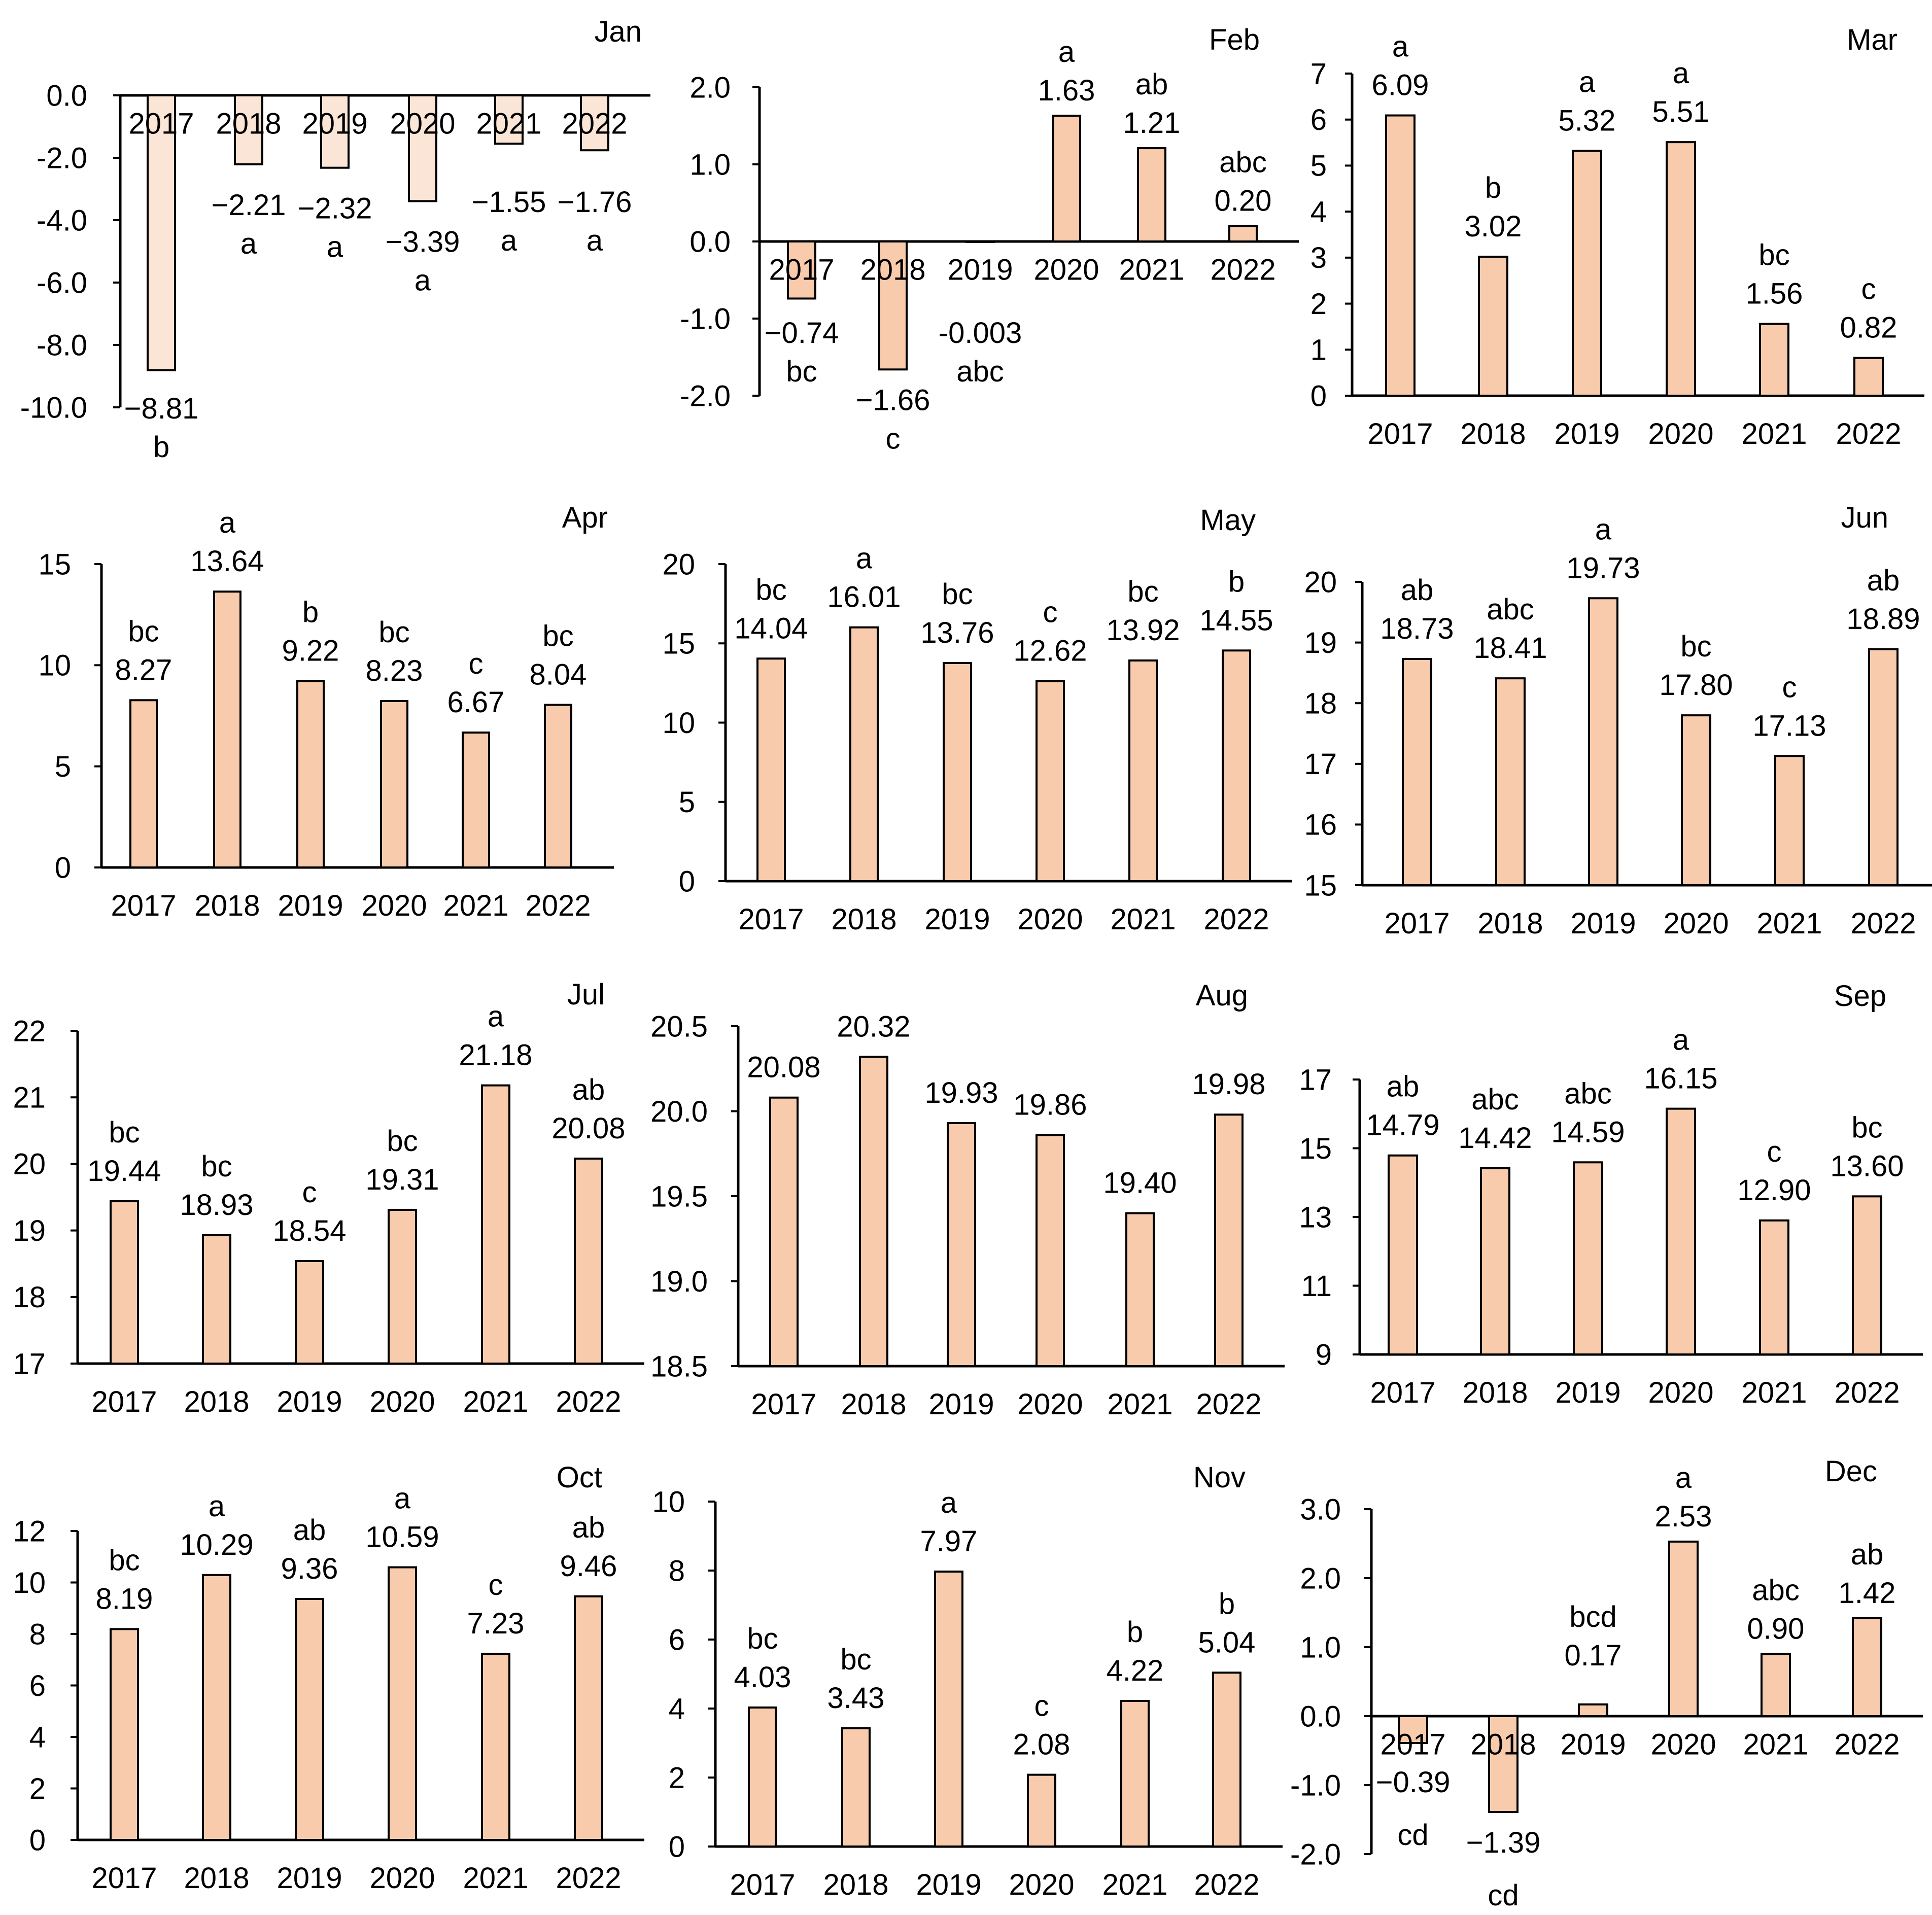 The width and height of the screenshot is (1932, 1915). What do you see at coordinates (1603, 567) in the screenshot?
I see `data-label: 19.73` at bounding box center [1603, 567].